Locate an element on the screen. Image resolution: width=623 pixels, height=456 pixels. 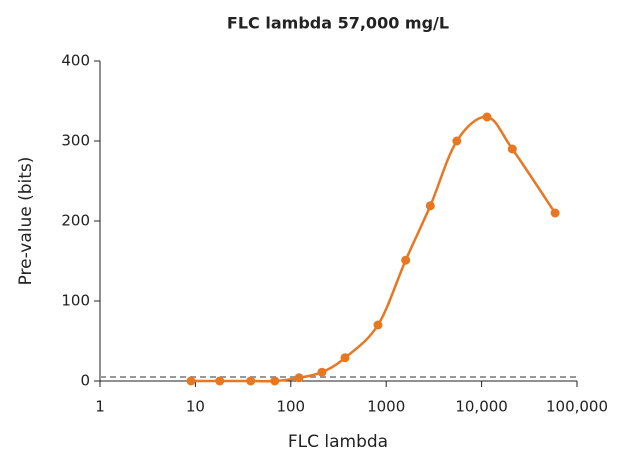
y-tick-label: 100 is located at coordinates (75, 301).